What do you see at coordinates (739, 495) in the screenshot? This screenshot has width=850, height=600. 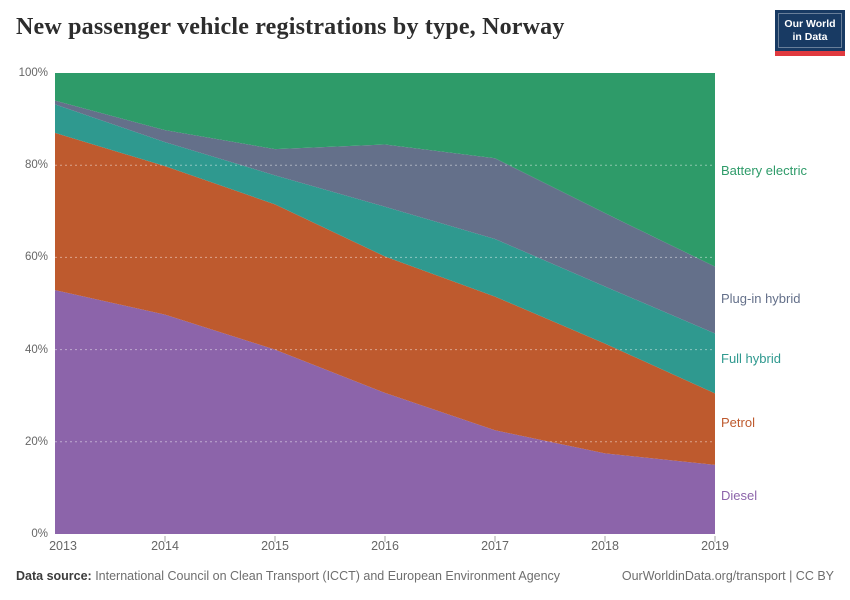 I see `legend-item-diesel: Diesel` at bounding box center [739, 495].